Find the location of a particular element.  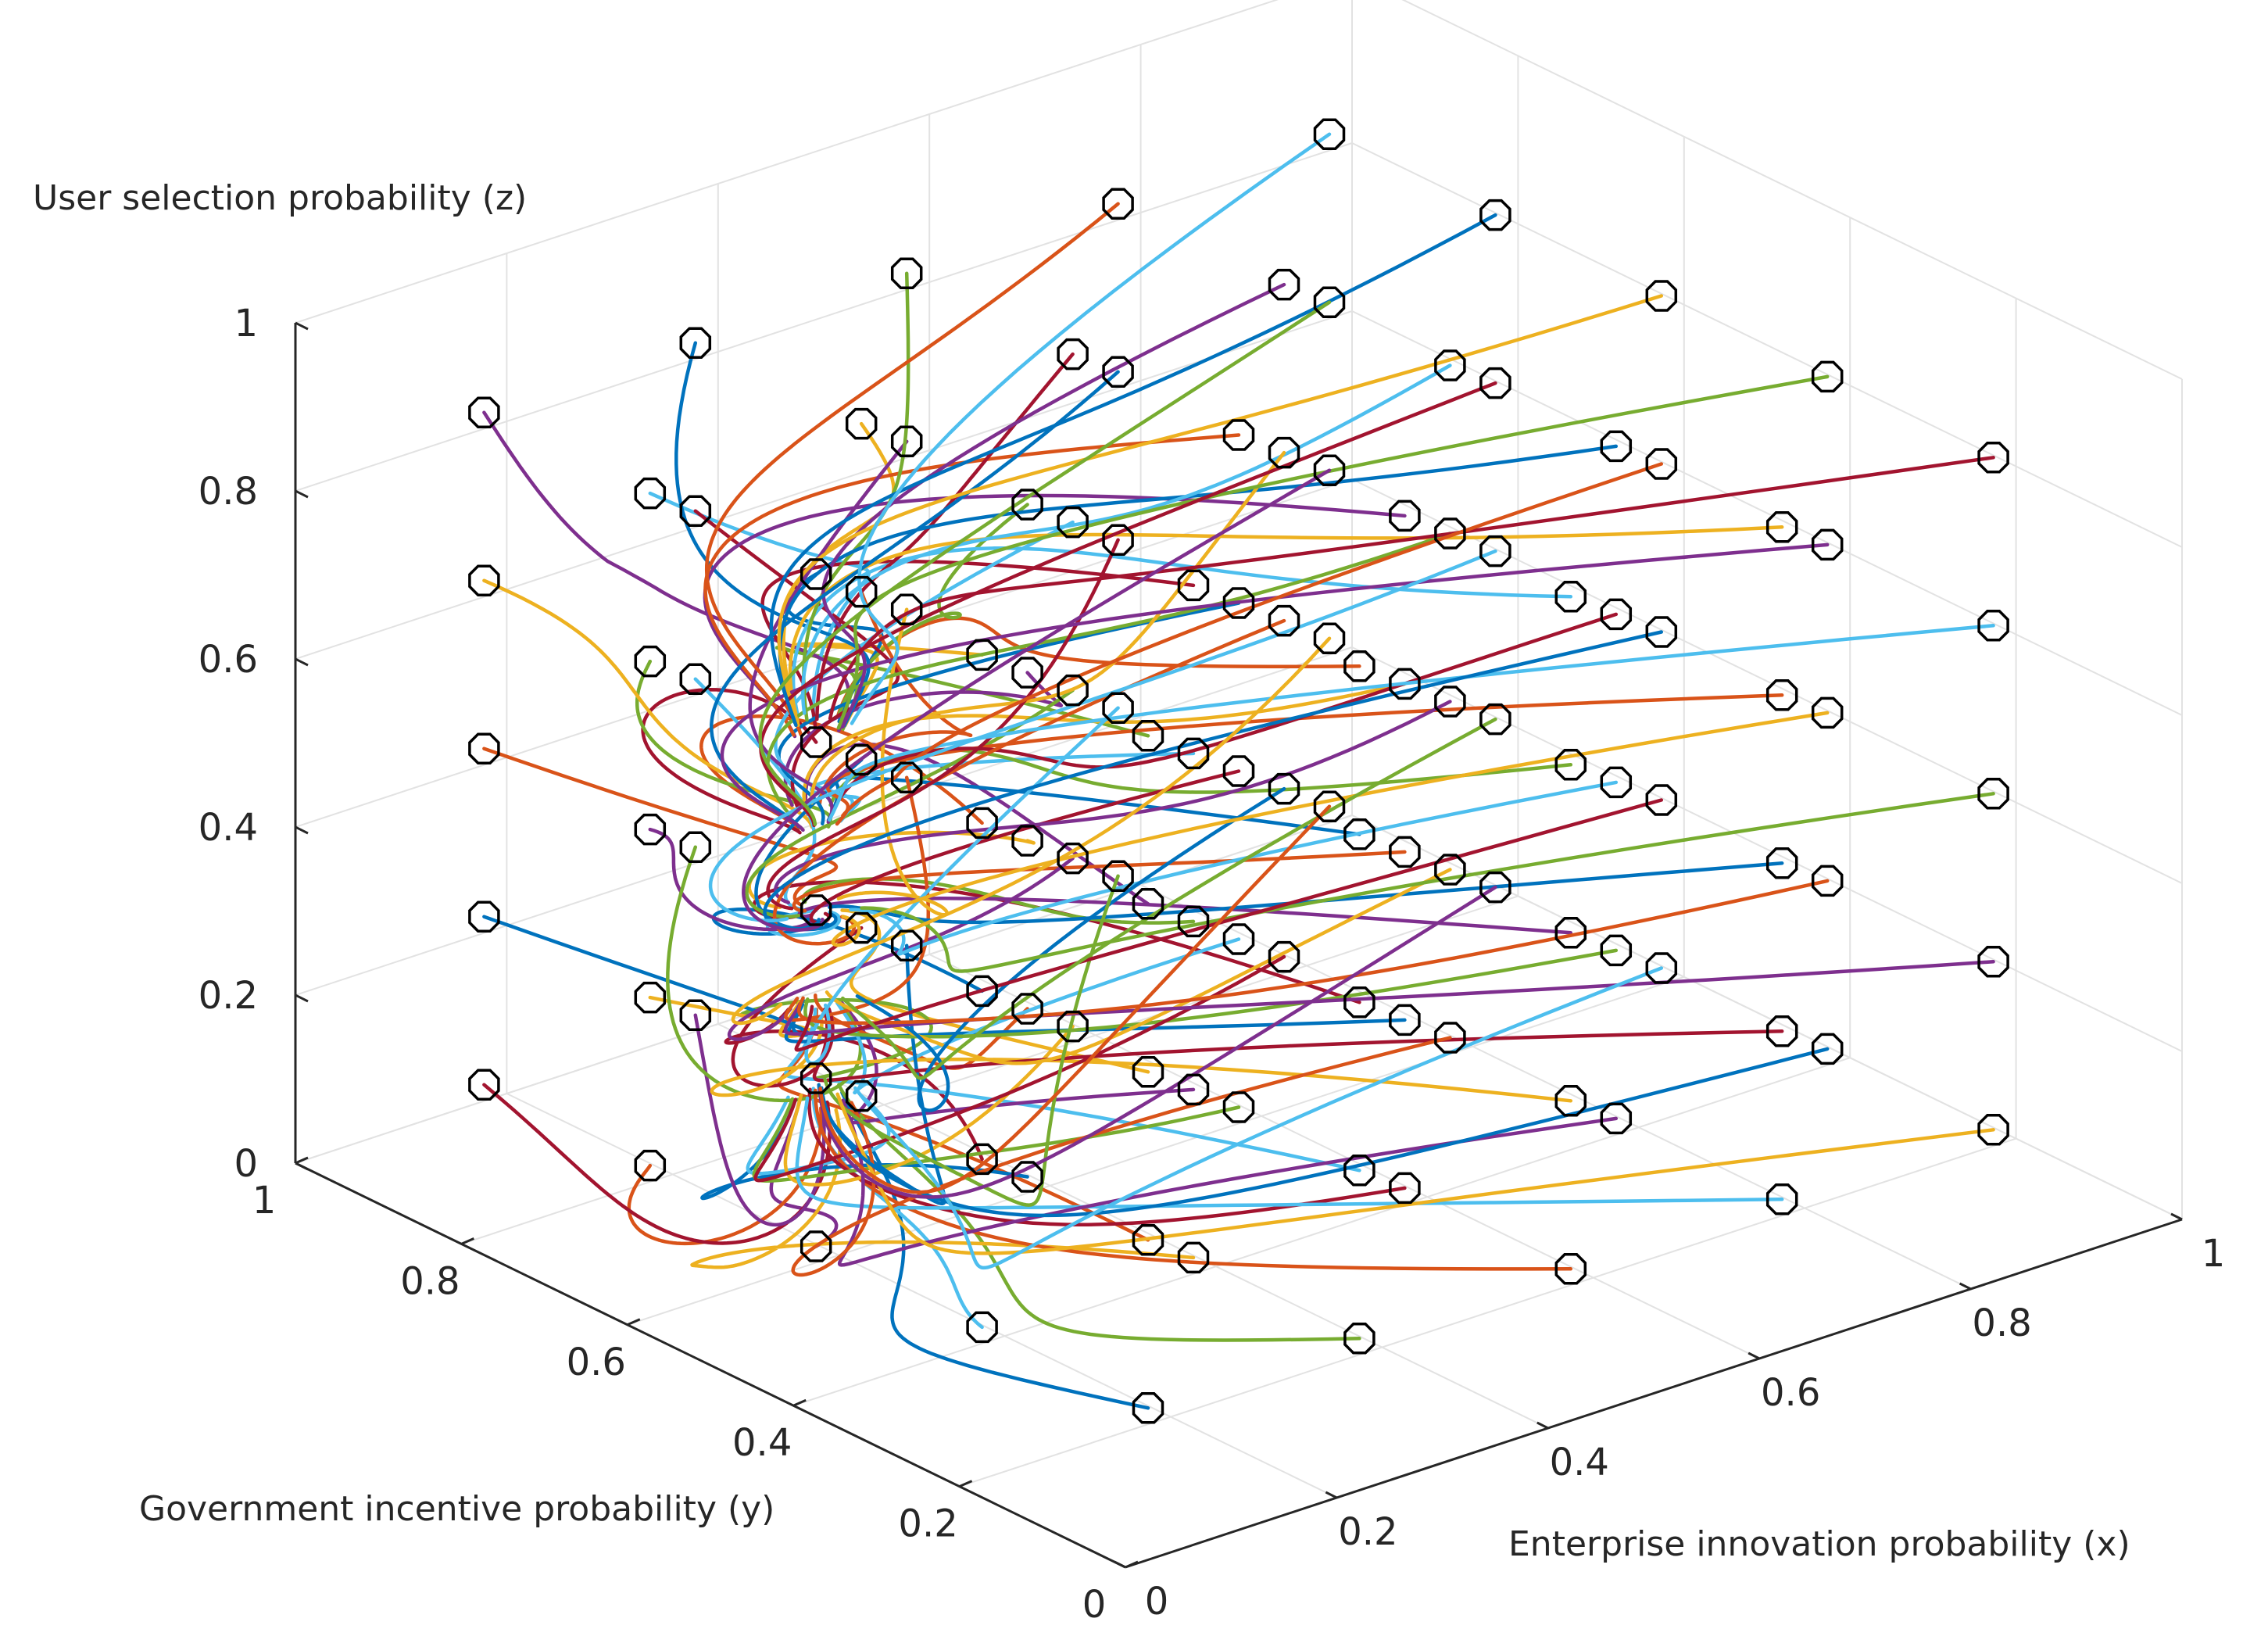

x-tick-label: 0.6 is located at coordinates (1791, 1393).